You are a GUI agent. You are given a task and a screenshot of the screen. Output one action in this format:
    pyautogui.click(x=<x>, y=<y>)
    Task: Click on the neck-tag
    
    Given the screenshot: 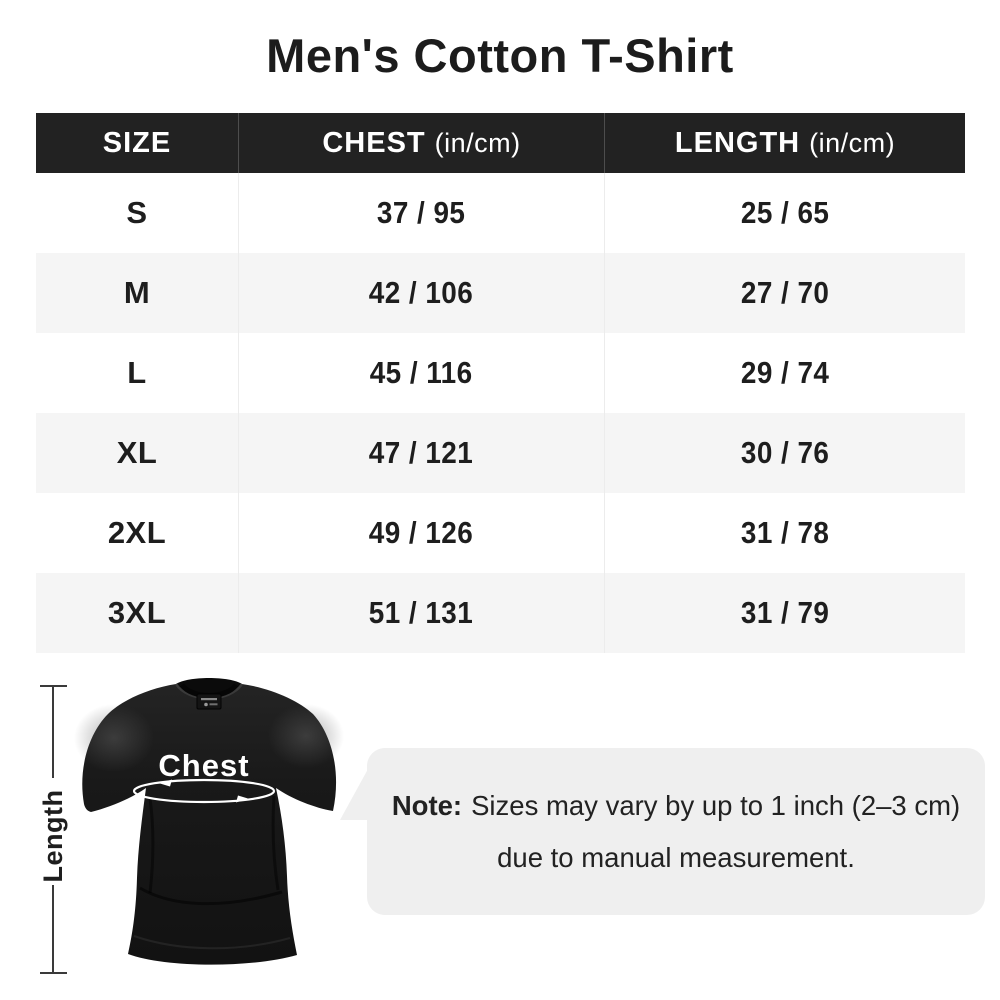 What is the action you would take?
    pyautogui.click(x=209, y=701)
    